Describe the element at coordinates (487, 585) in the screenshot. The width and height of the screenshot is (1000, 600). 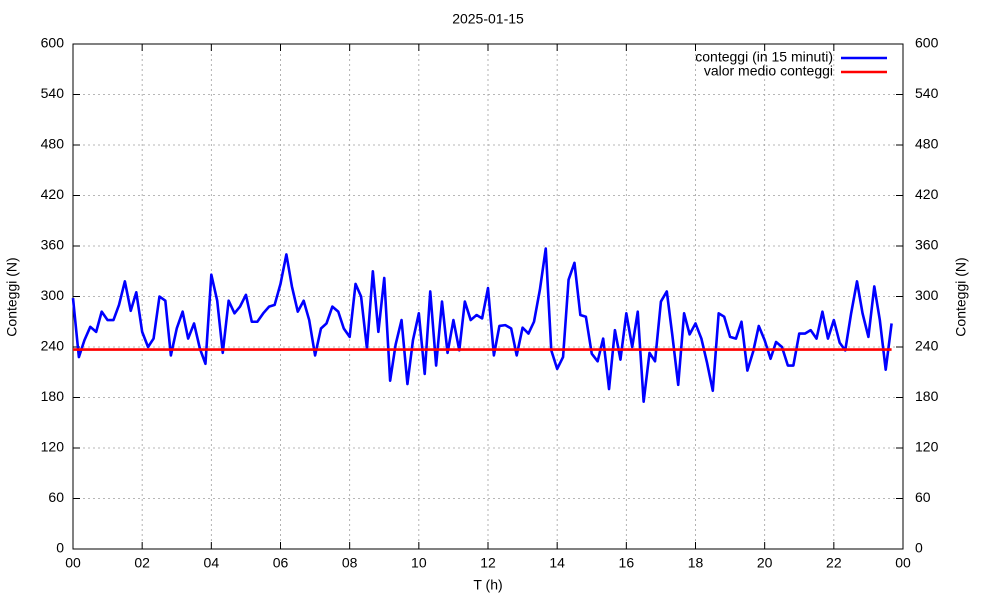
I see `x-axis-label: T (h)` at that location.